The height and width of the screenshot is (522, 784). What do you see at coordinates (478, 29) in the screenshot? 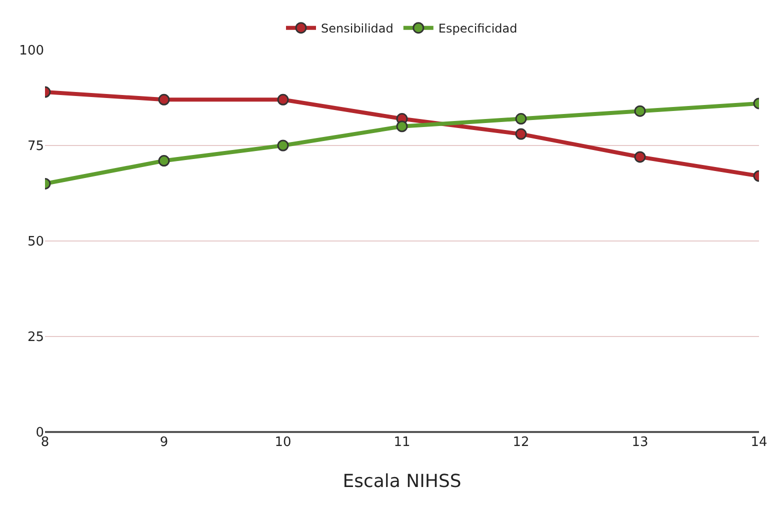
I see `legend-label: Especificidad` at bounding box center [478, 29].